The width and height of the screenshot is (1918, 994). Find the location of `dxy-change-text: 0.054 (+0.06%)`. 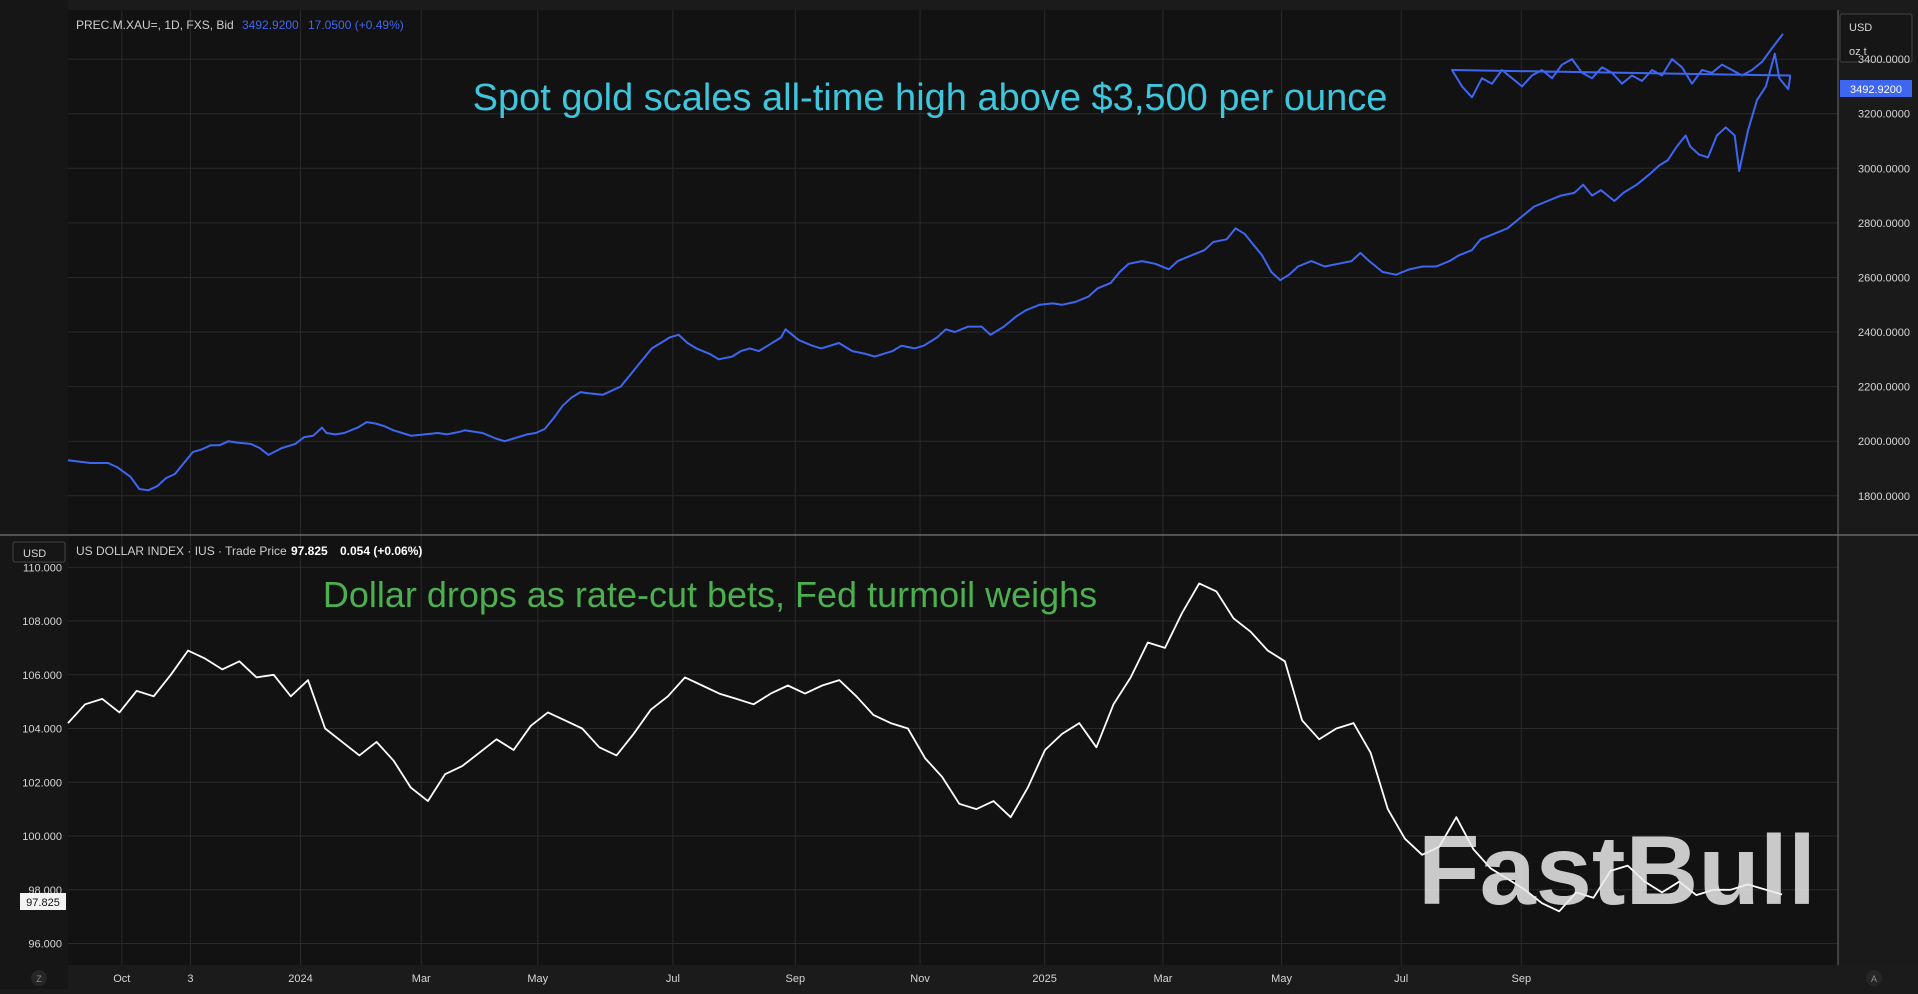

dxy-change-text: 0.054 (+0.06%) is located at coordinates (381, 551).